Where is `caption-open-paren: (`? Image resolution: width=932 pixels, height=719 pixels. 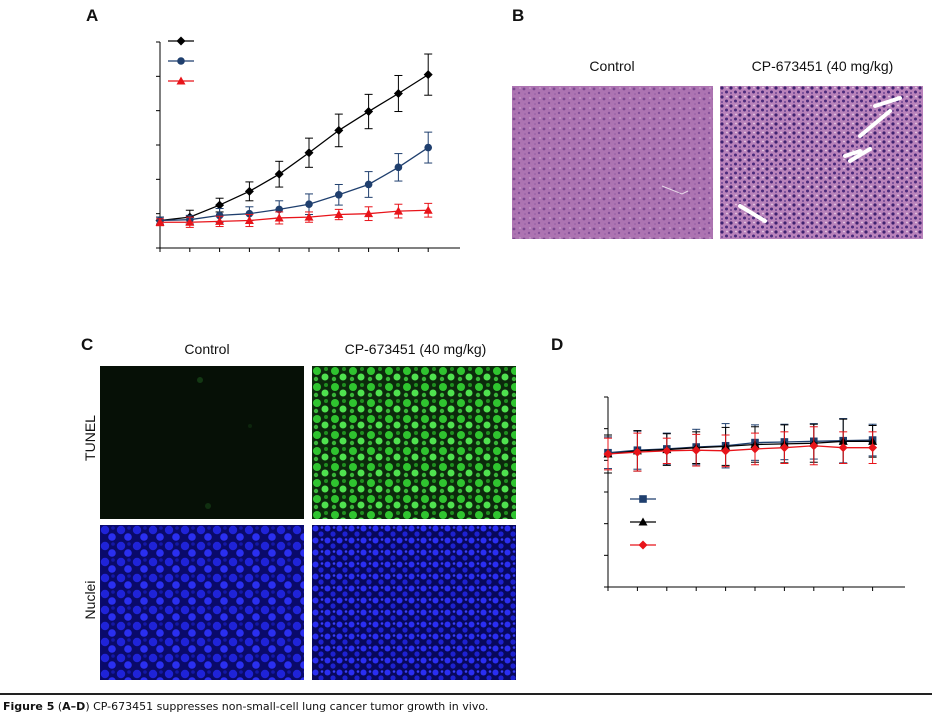 caption-open-paren: ( is located at coordinates (58, 706).